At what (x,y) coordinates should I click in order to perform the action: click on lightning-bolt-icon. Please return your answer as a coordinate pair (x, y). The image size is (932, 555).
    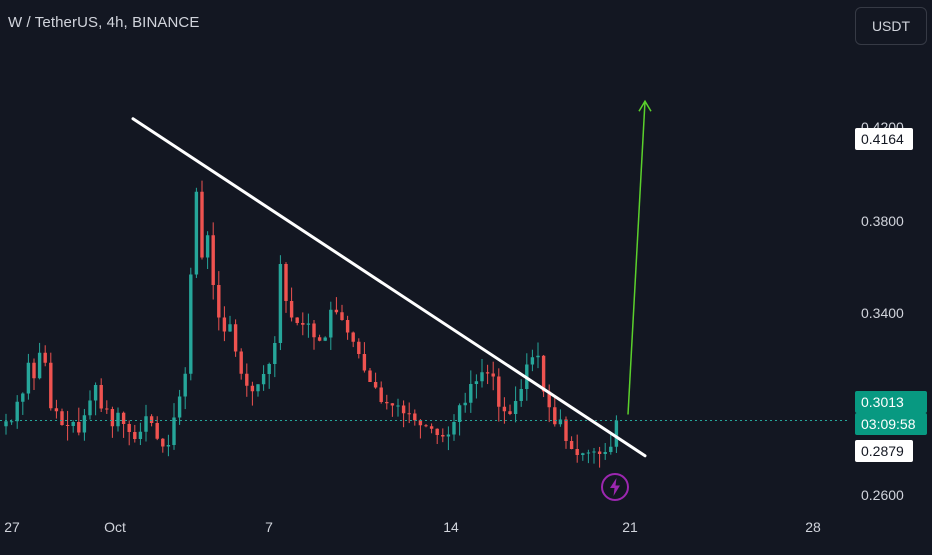
    Looking at the image, I should click on (615, 487).